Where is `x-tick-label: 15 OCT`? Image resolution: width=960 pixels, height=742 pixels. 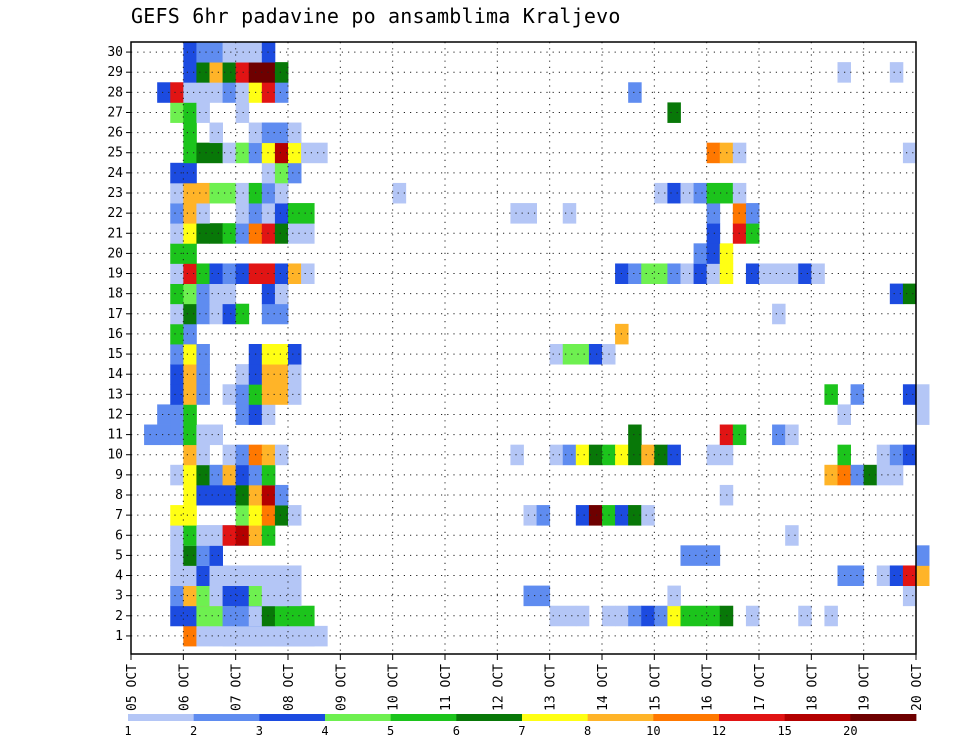 x-tick-label: 15 OCT is located at coordinates (655, 687).